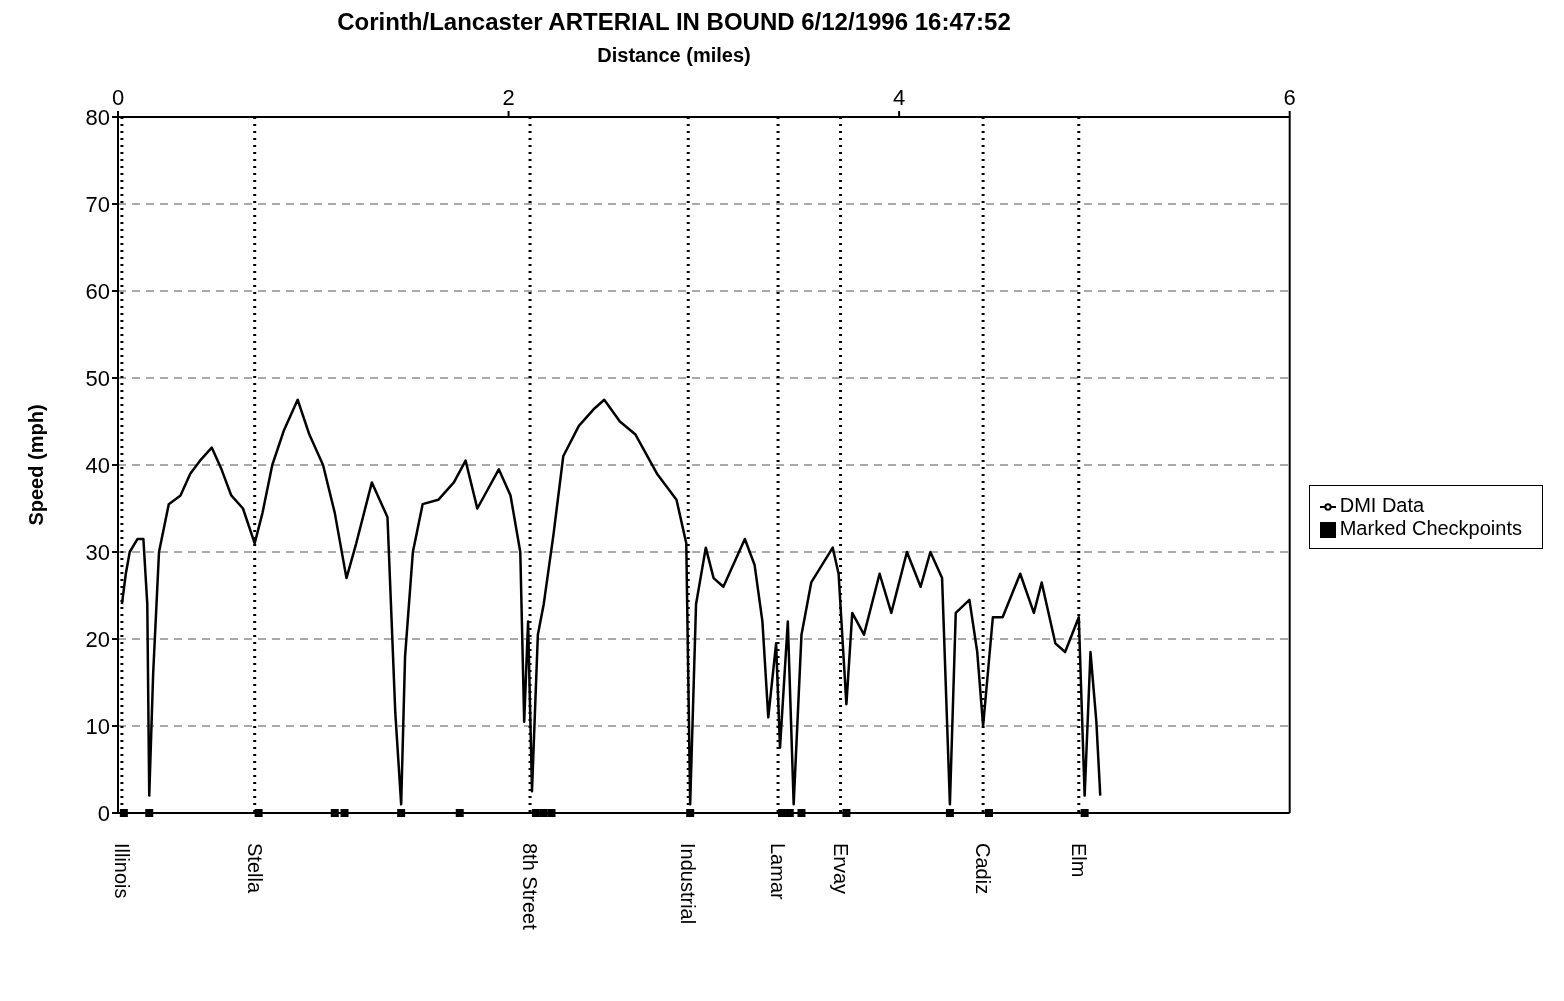 Image resolution: width=1564 pixels, height=1001 pixels. I want to click on ref-line-label: Cadiz, so click(983, 869).